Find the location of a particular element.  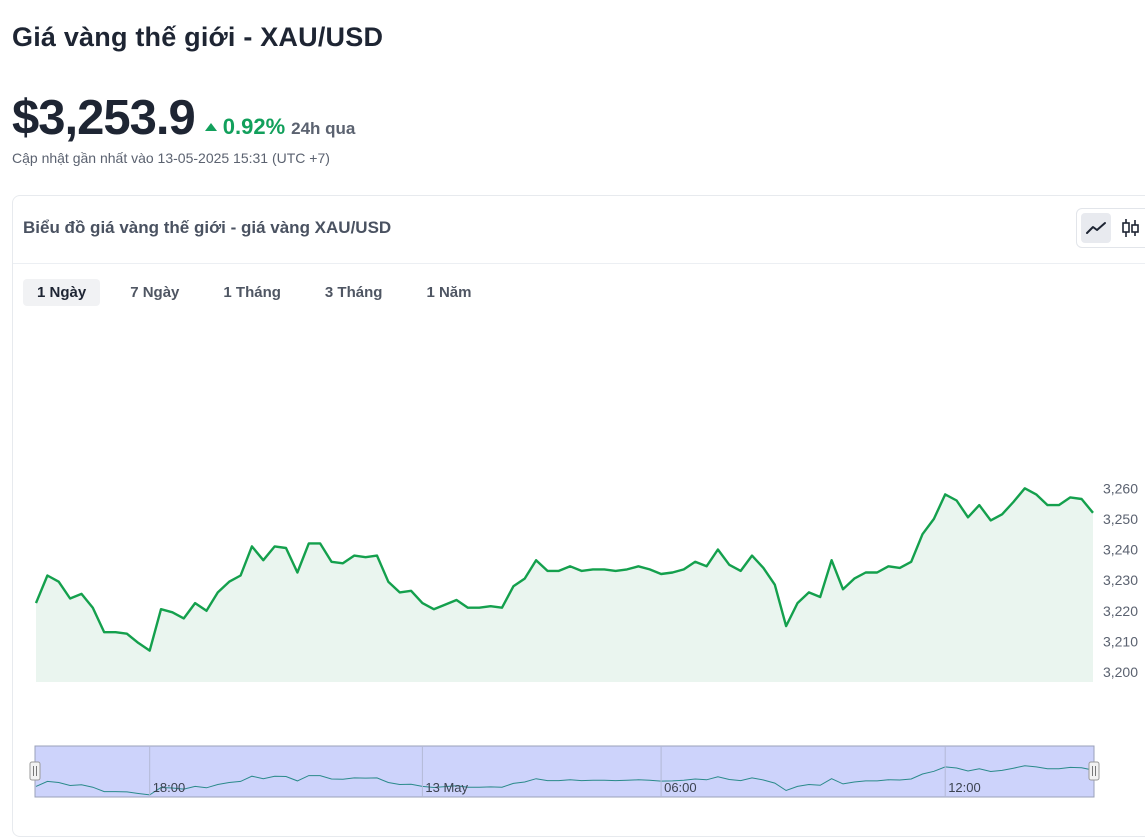

y-axis: 3,200 3,210 3,220 3,230 3,240 3,250 3,260 is located at coordinates (1120, 580).